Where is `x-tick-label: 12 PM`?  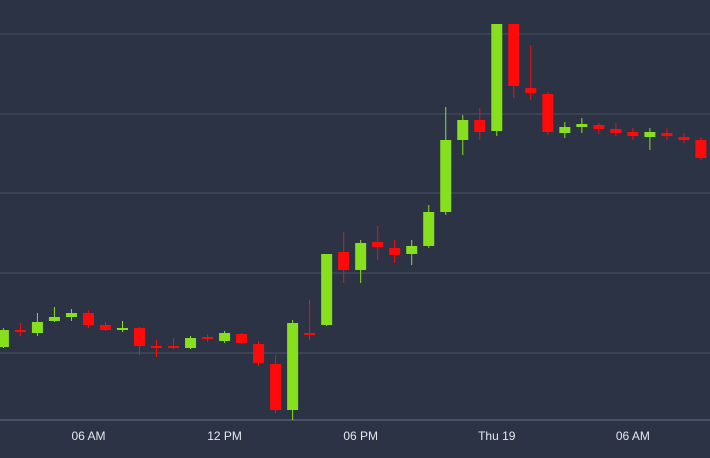
x-tick-label: 12 PM is located at coordinates (224, 436).